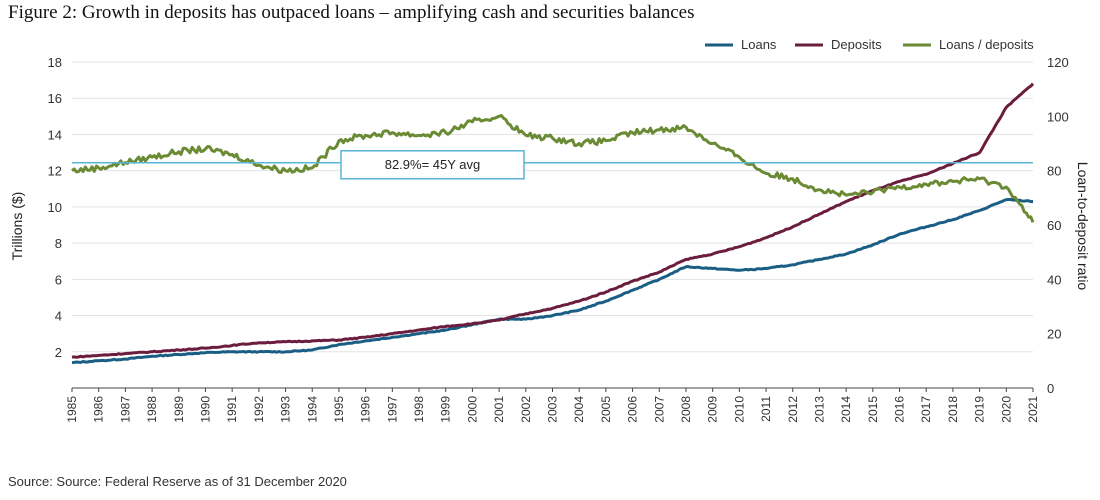 Image resolution: width=1100 pixels, height=500 pixels. What do you see at coordinates (339, 409) in the screenshot?
I see `x-tick-label: 1995` at bounding box center [339, 409].